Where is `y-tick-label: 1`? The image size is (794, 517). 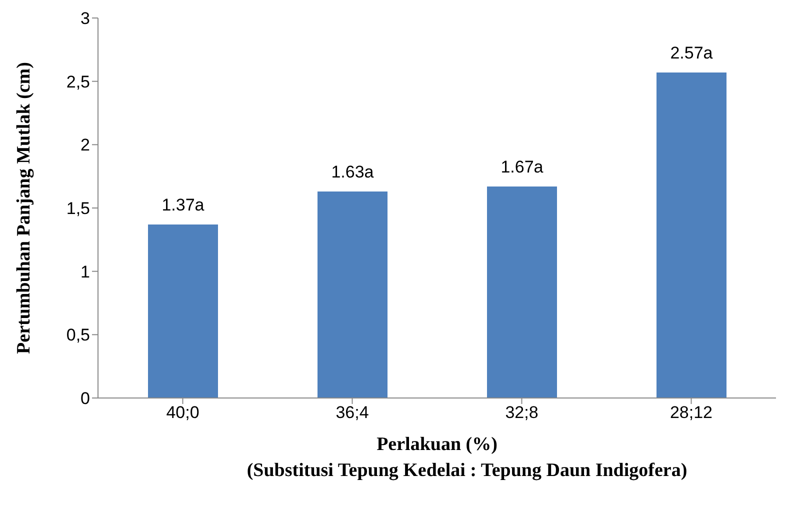
y-tick-label: 1 is located at coordinates (85, 272).